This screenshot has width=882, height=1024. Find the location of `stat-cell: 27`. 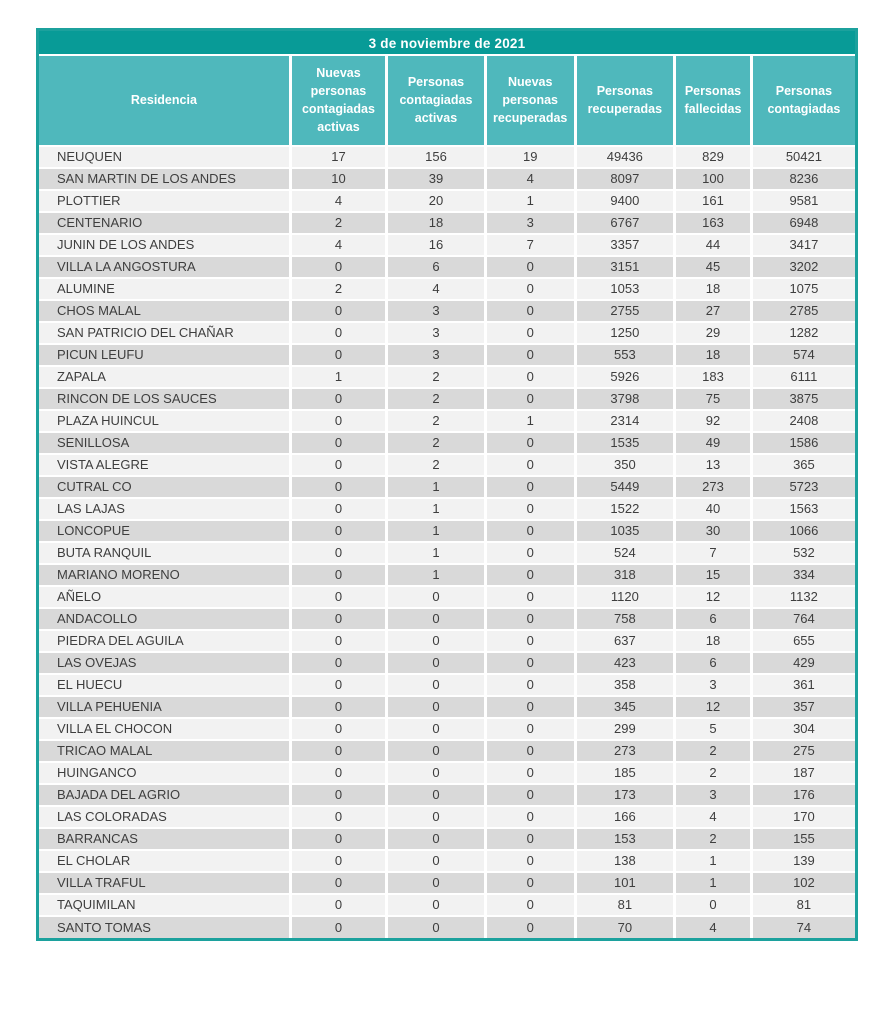

stat-cell: 27 is located at coordinates (713, 310).